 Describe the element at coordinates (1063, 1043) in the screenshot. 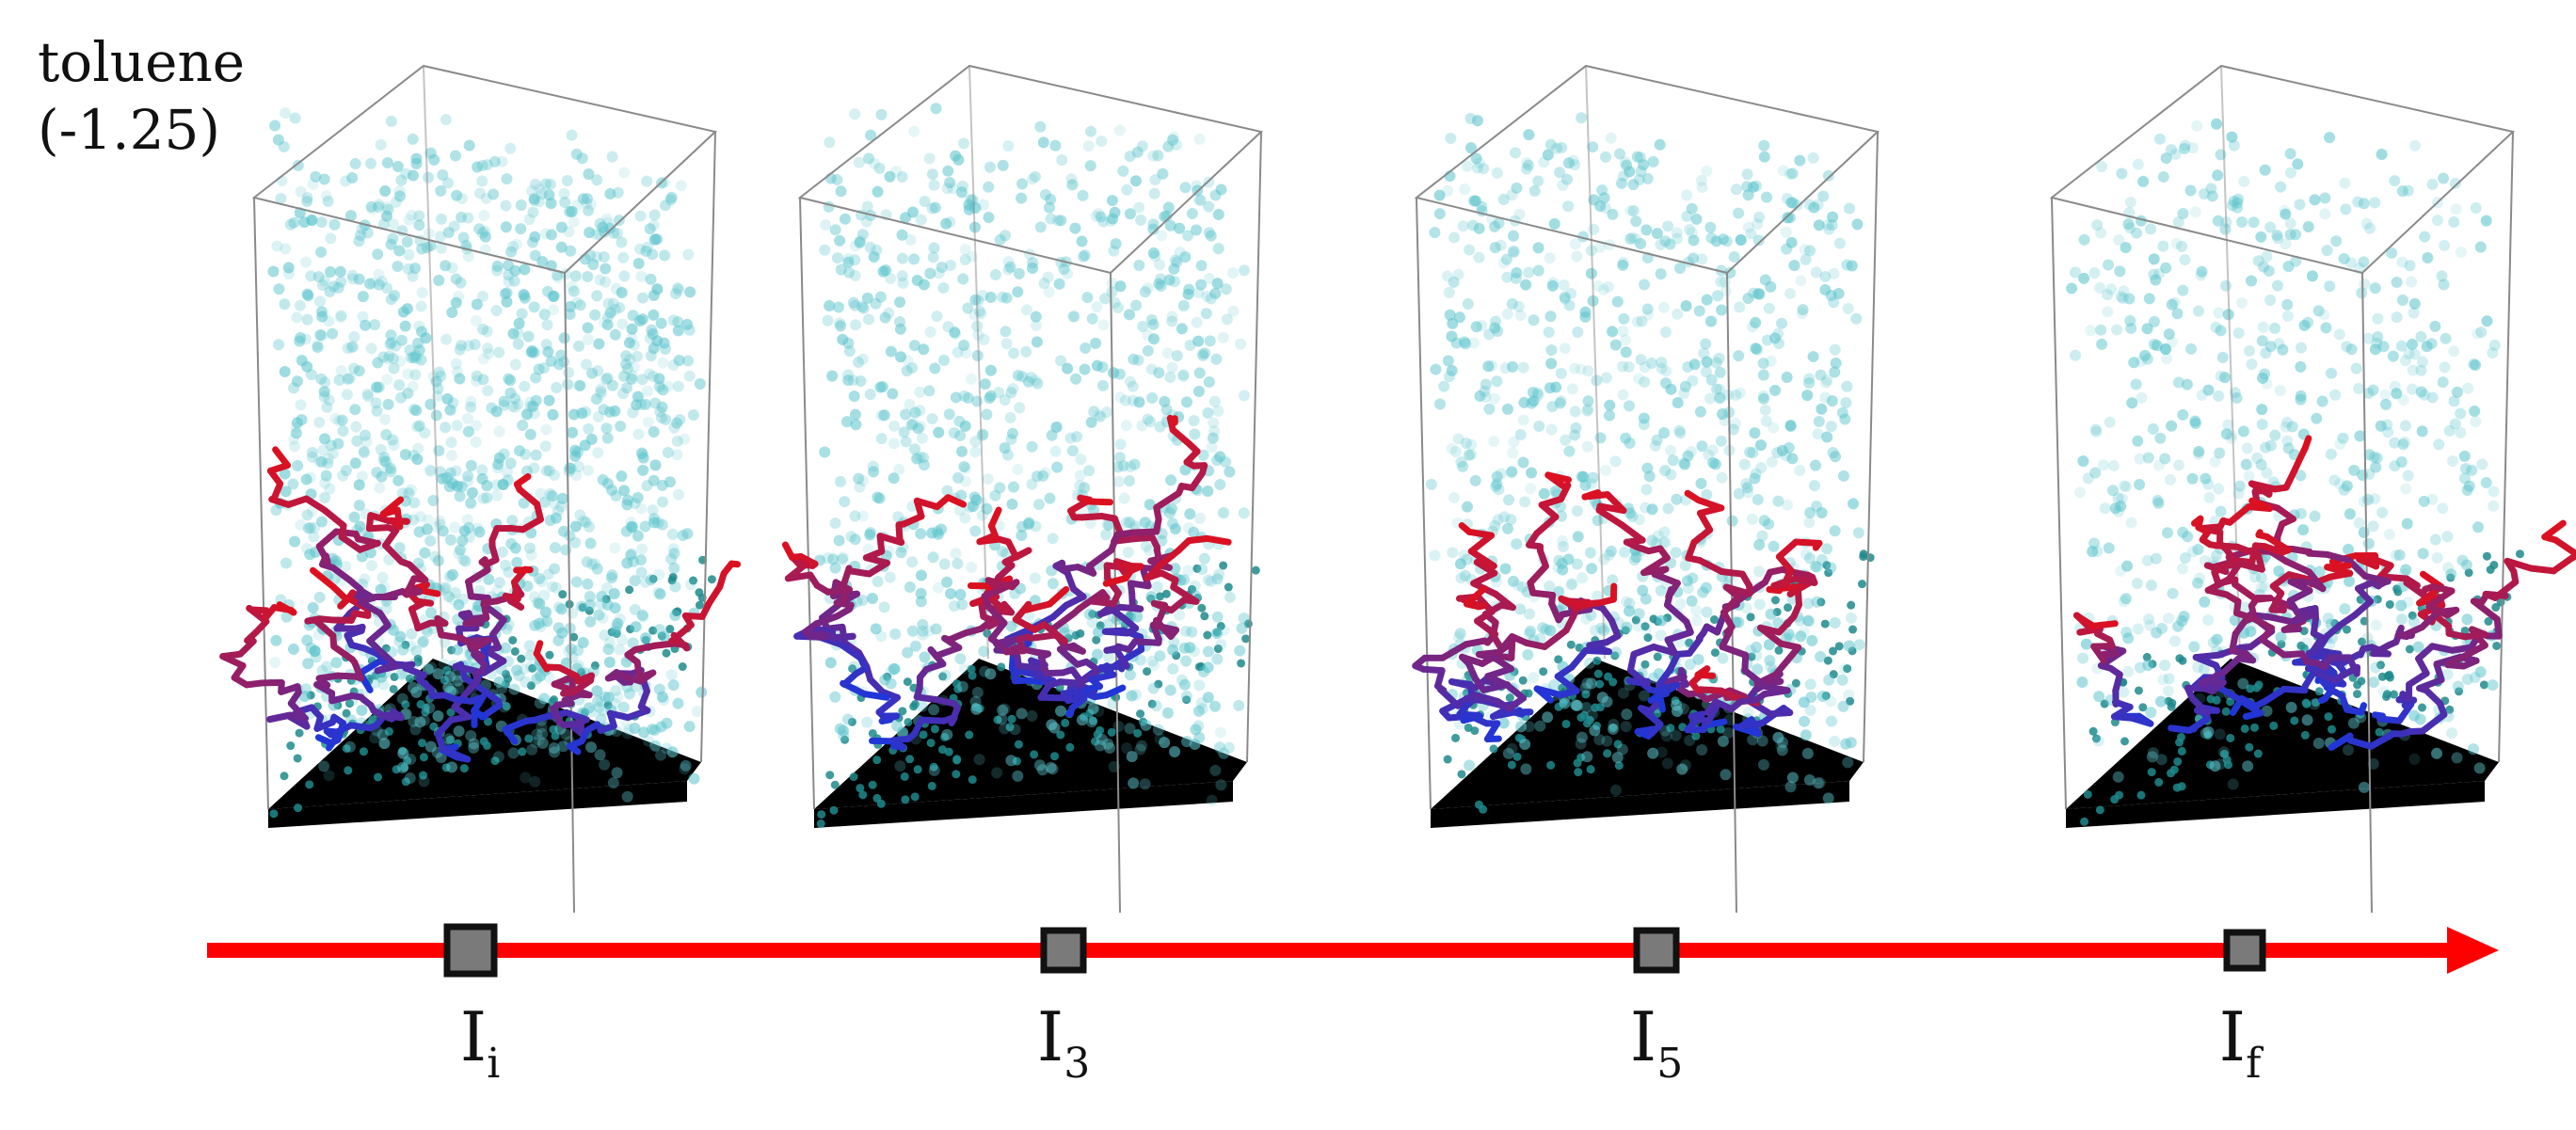

I see `snapshot-label-I3: I3` at that location.